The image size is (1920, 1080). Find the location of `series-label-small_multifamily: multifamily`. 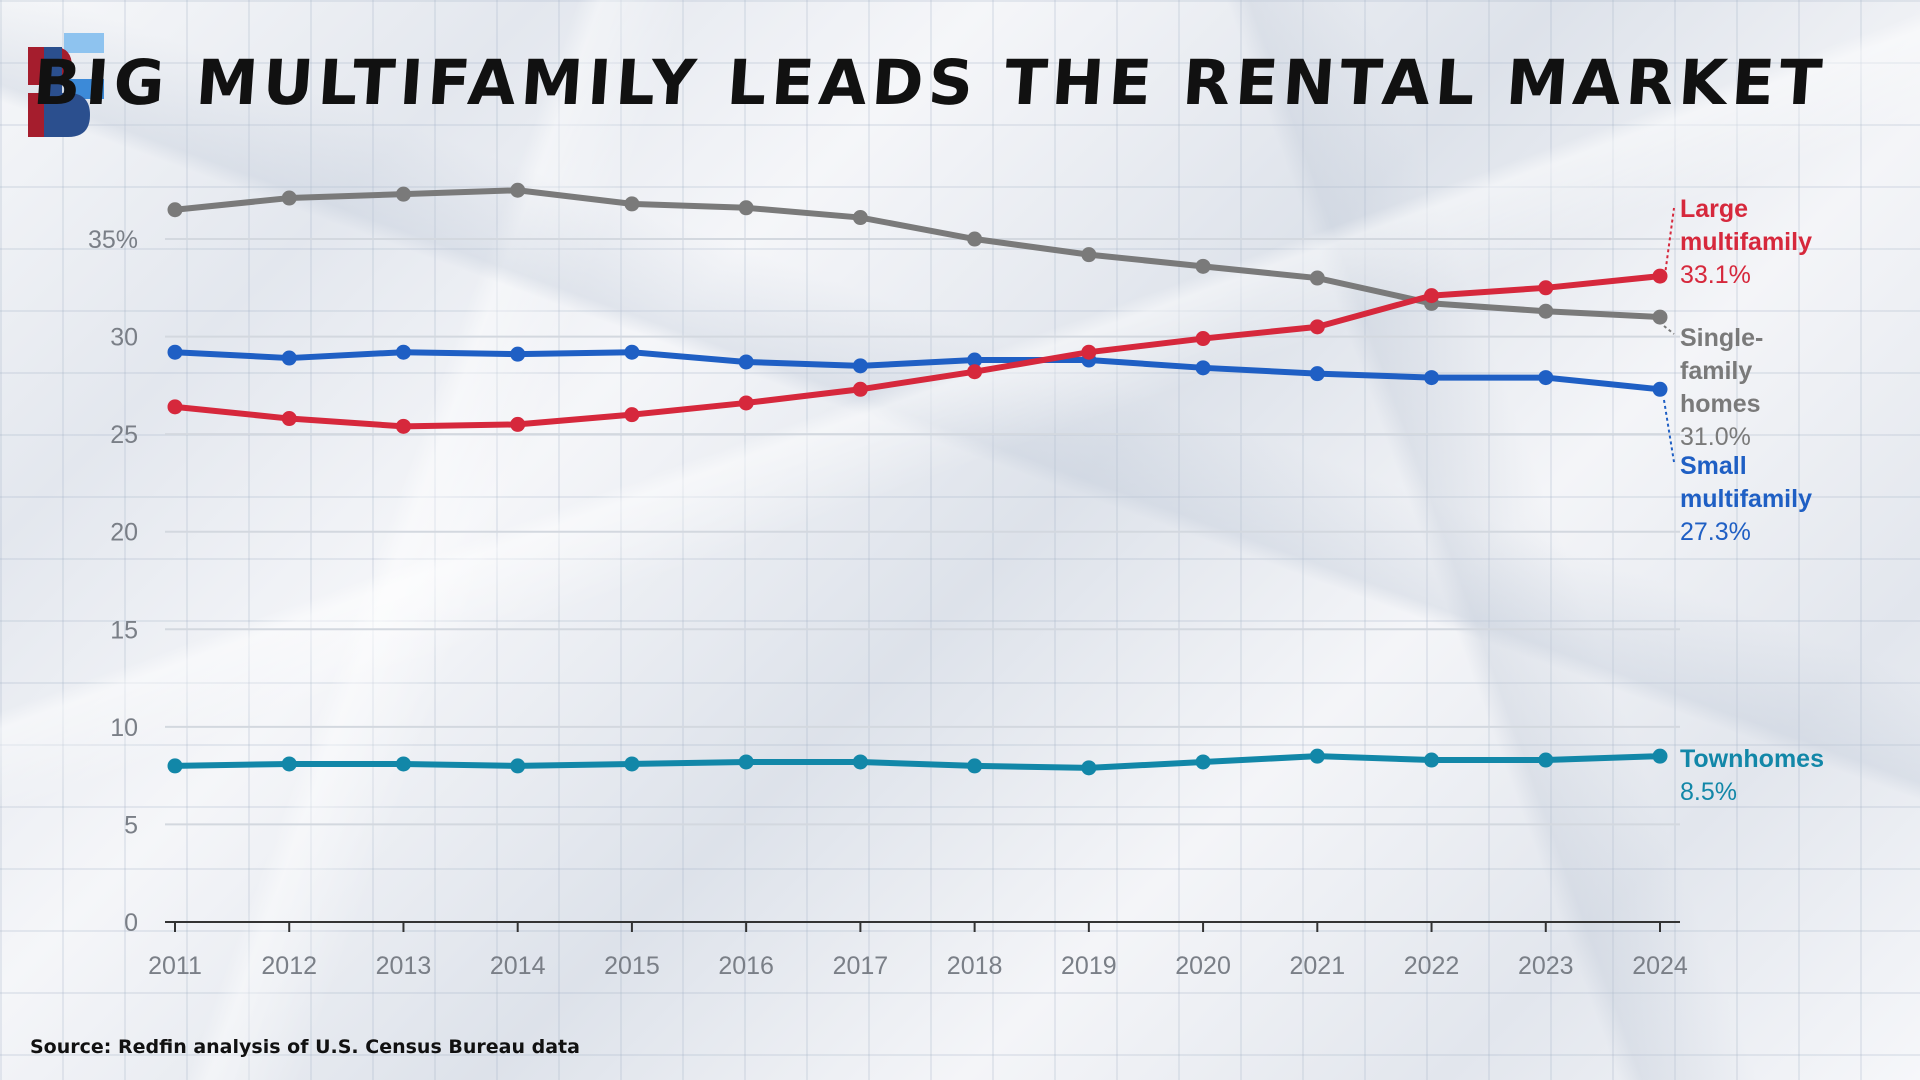

series-label-small_multifamily: multifamily is located at coordinates (1746, 499).